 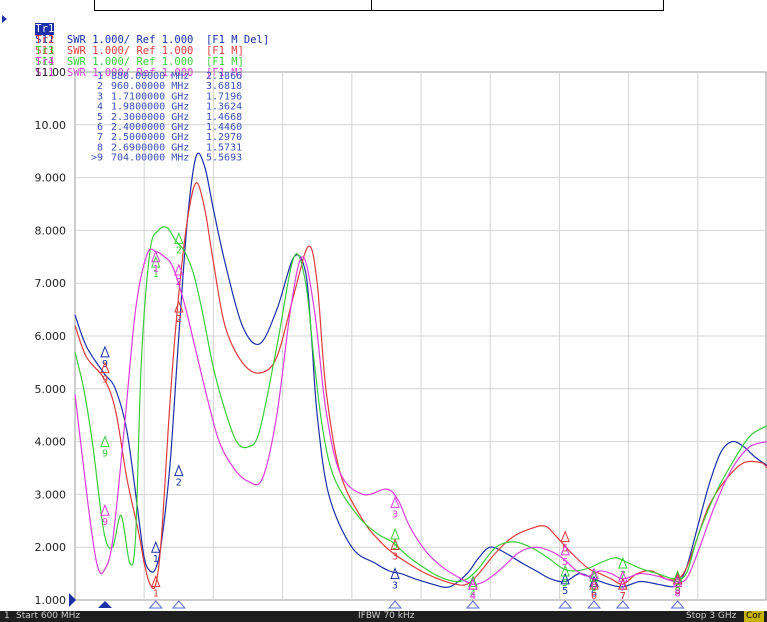 I want to click on marker-table-frequency: 2.6900000 GHz, so click(x=150, y=147).